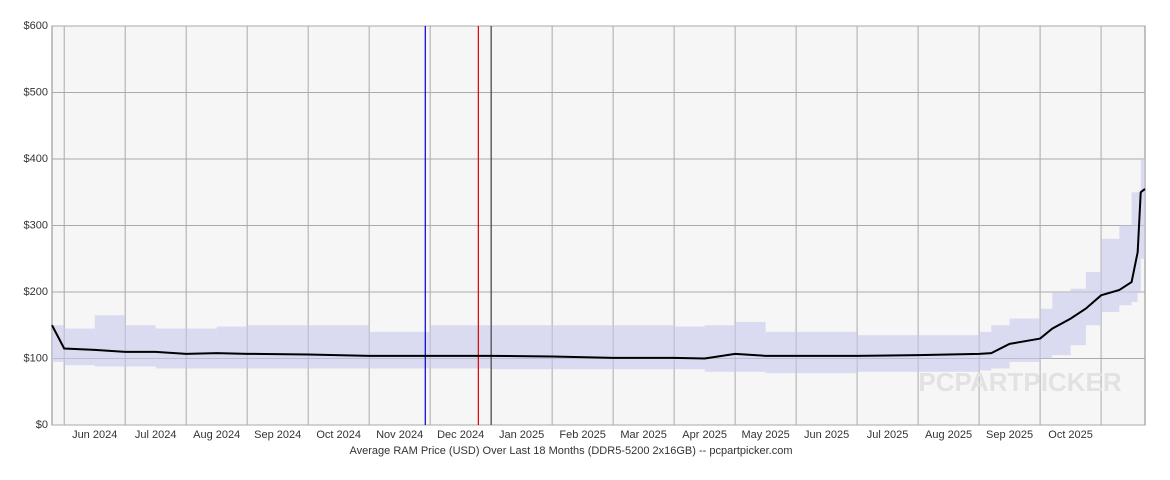  Describe the element at coordinates (36, 292) in the screenshot. I see `y-tick-label: $200` at that location.